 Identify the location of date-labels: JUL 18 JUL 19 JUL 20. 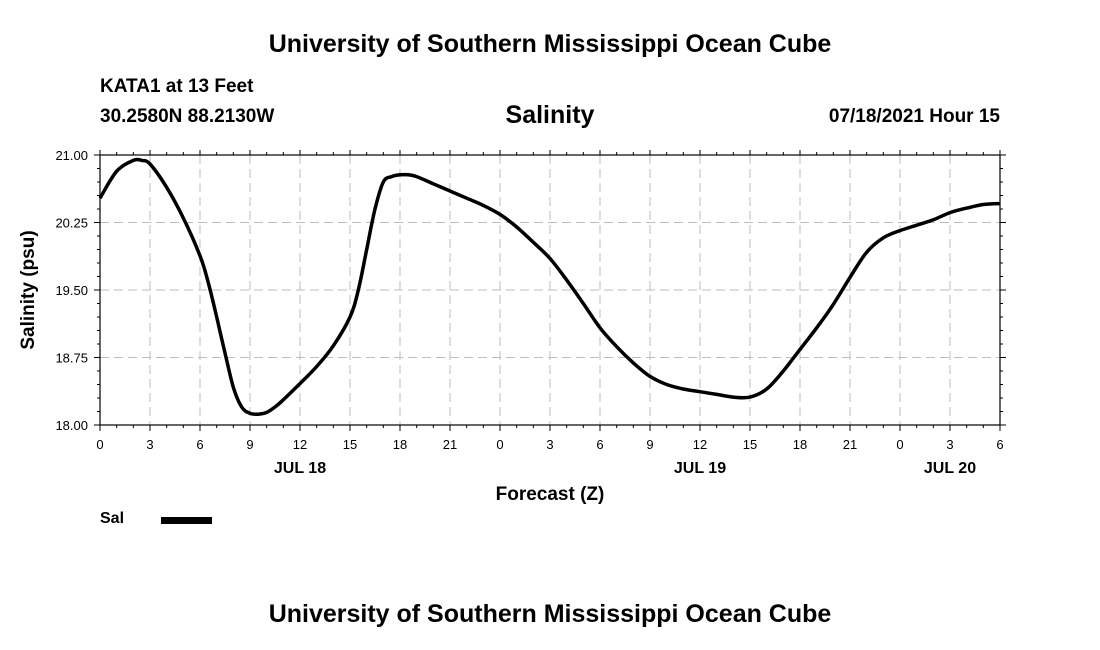
(625, 468).